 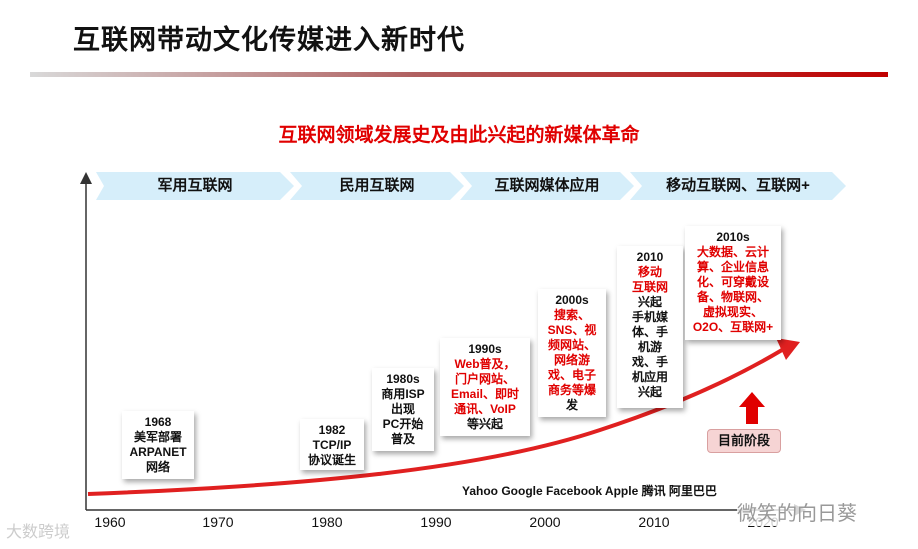 I want to click on milestone-text-line: 发, so click(x=571, y=405).